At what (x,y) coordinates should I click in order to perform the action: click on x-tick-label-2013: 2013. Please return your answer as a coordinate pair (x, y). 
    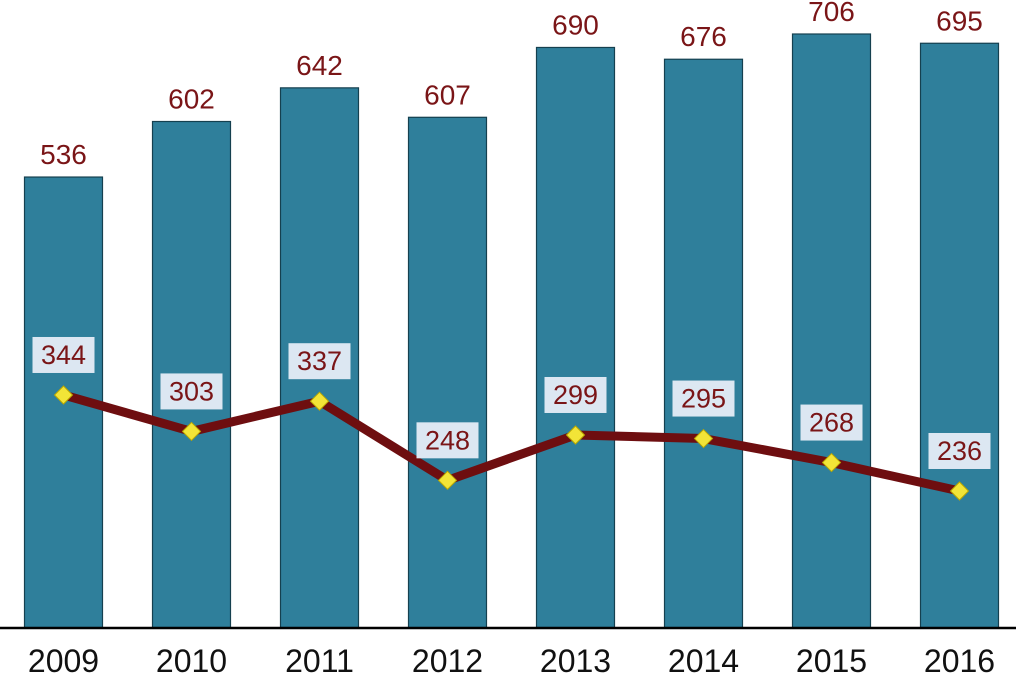
    Looking at the image, I should click on (575, 661).